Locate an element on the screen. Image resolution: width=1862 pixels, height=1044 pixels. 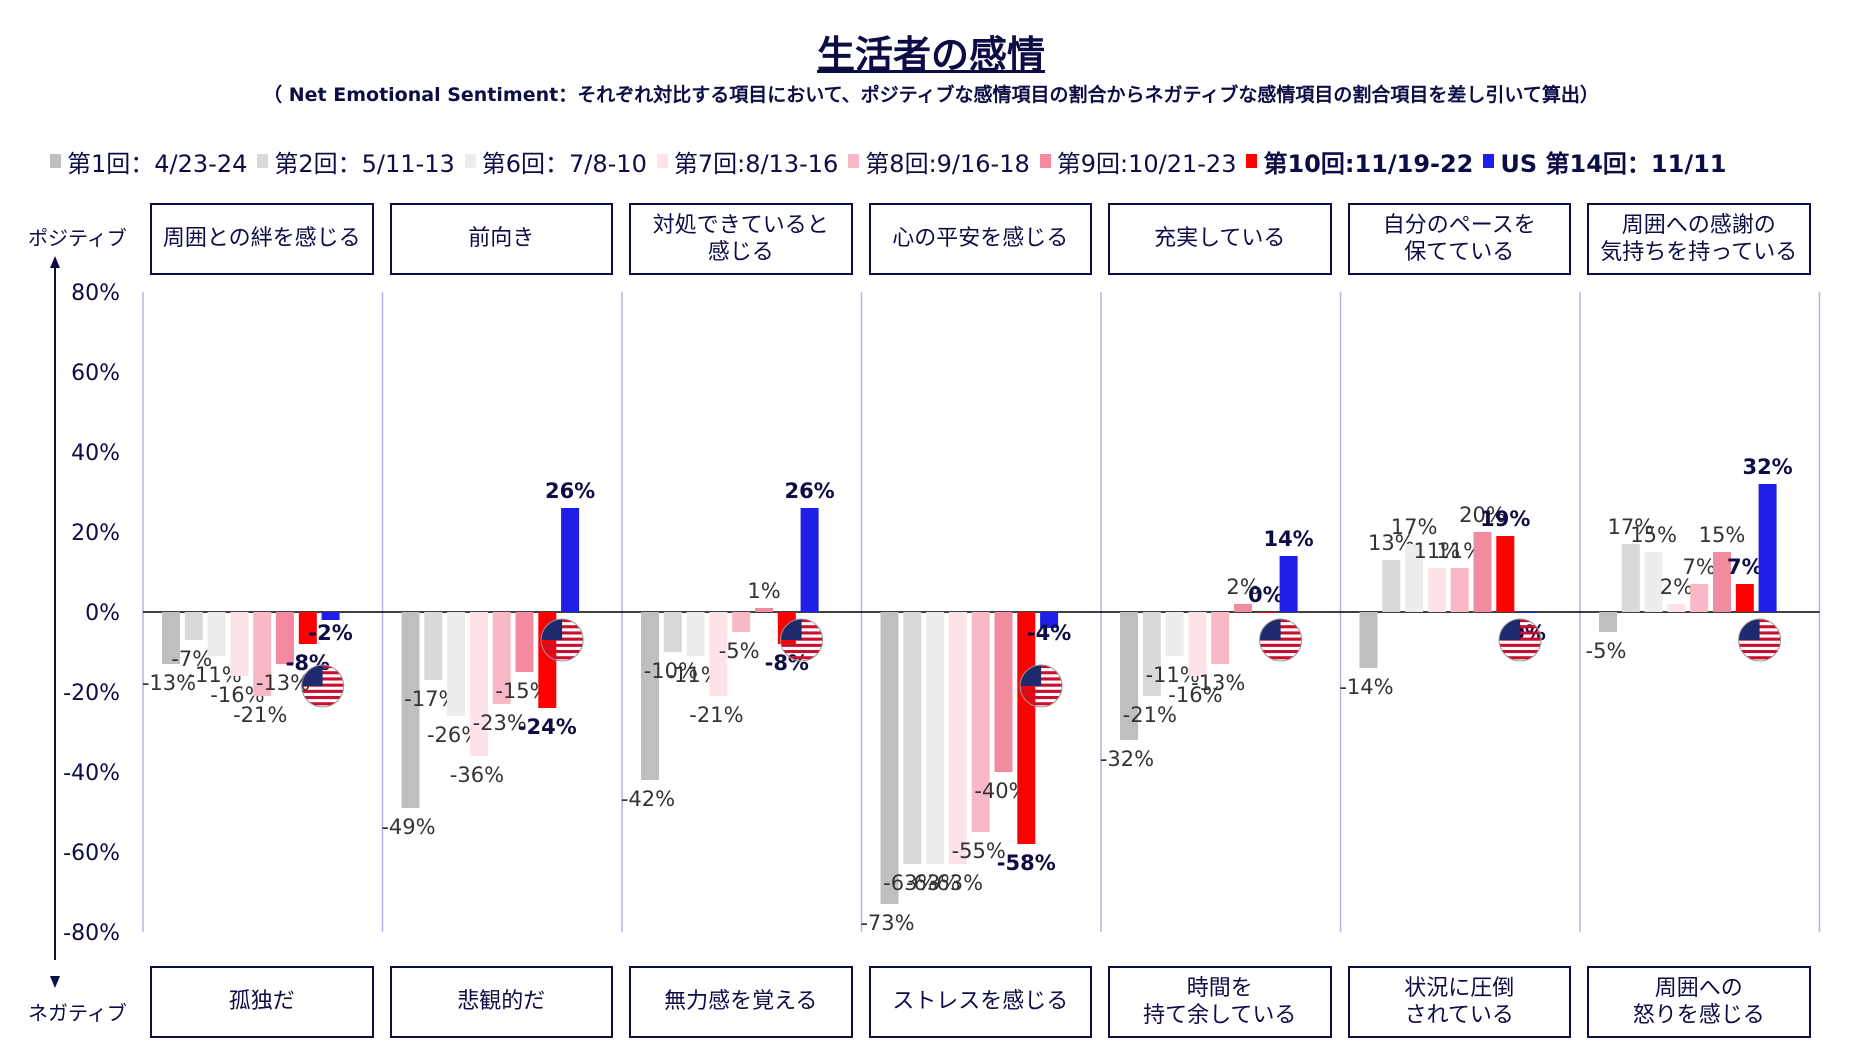
category-positive-label: 対処できていると 感じる is located at coordinates (741, 239).